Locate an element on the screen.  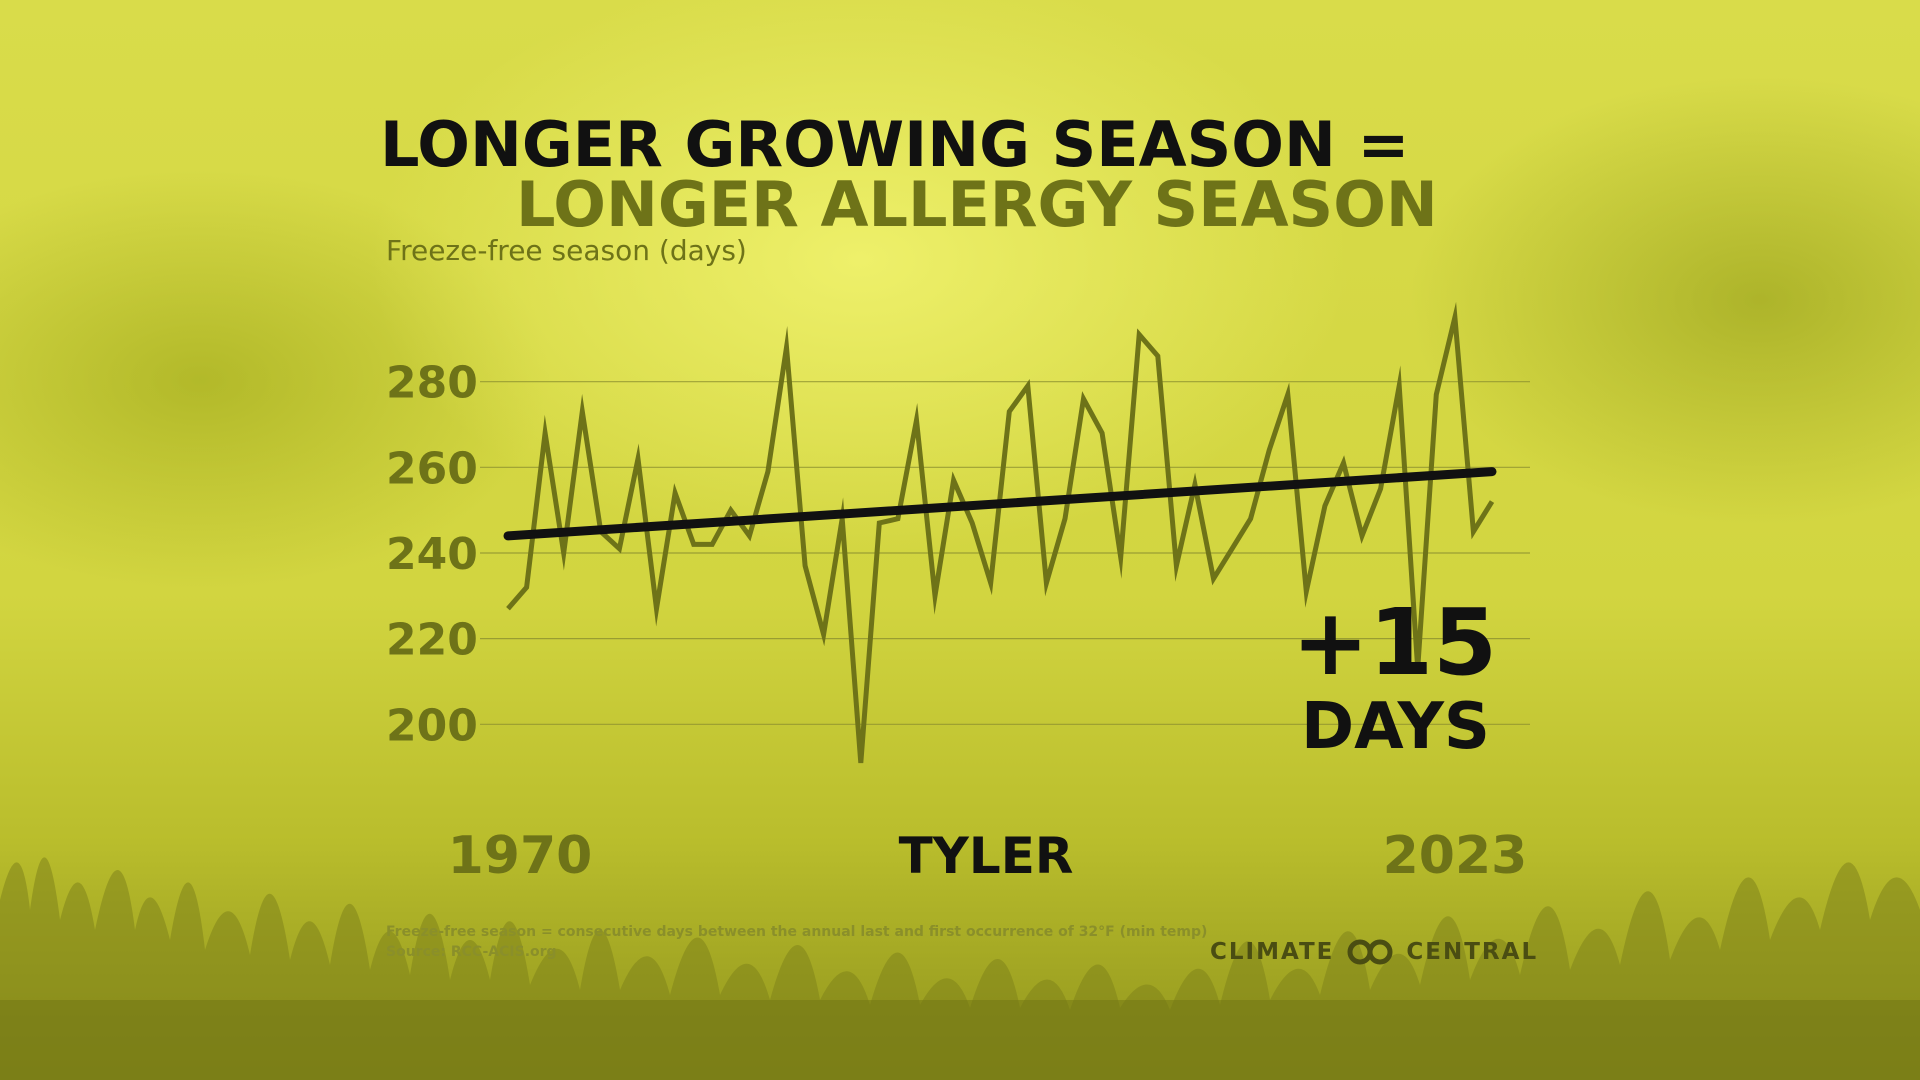
y-tick-200: 200 is located at coordinates (432, 725).